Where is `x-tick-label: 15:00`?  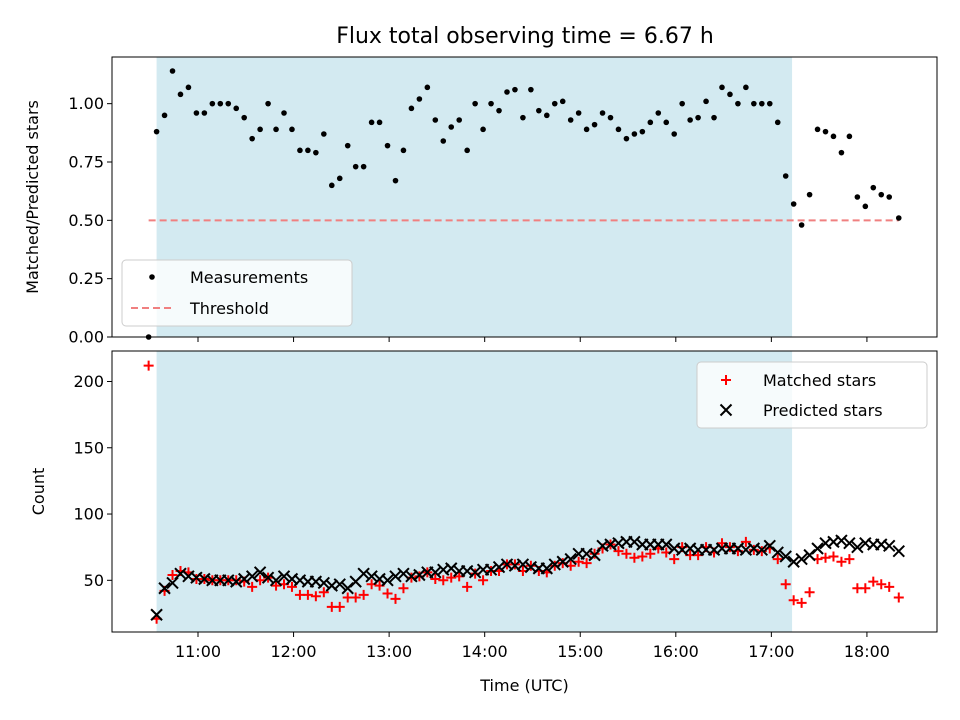 x-tick-label: 15:00 is located at coordinates (580, 651).